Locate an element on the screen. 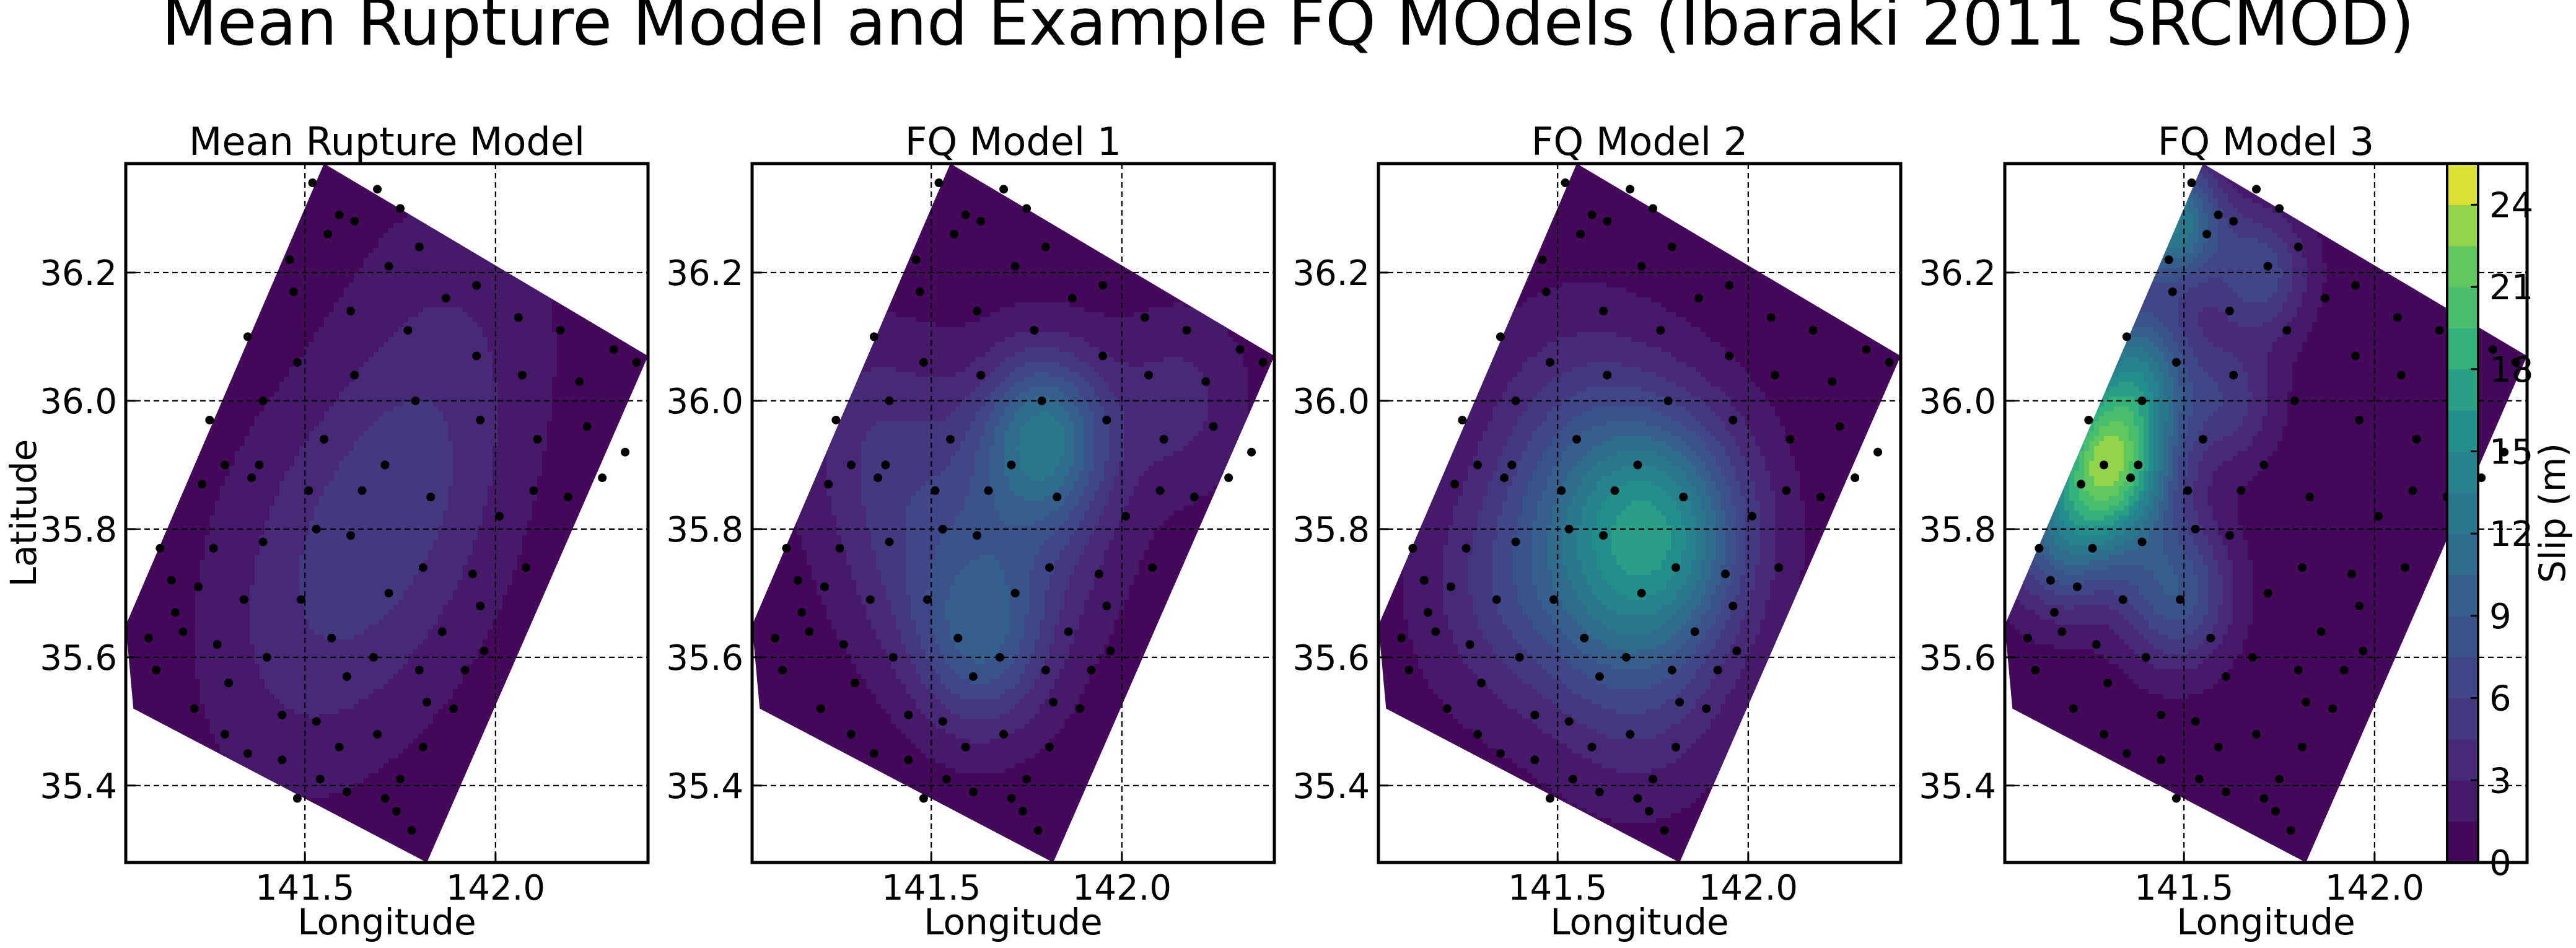  y-tick-label: 36.0 is located at coordinates (78, 402).